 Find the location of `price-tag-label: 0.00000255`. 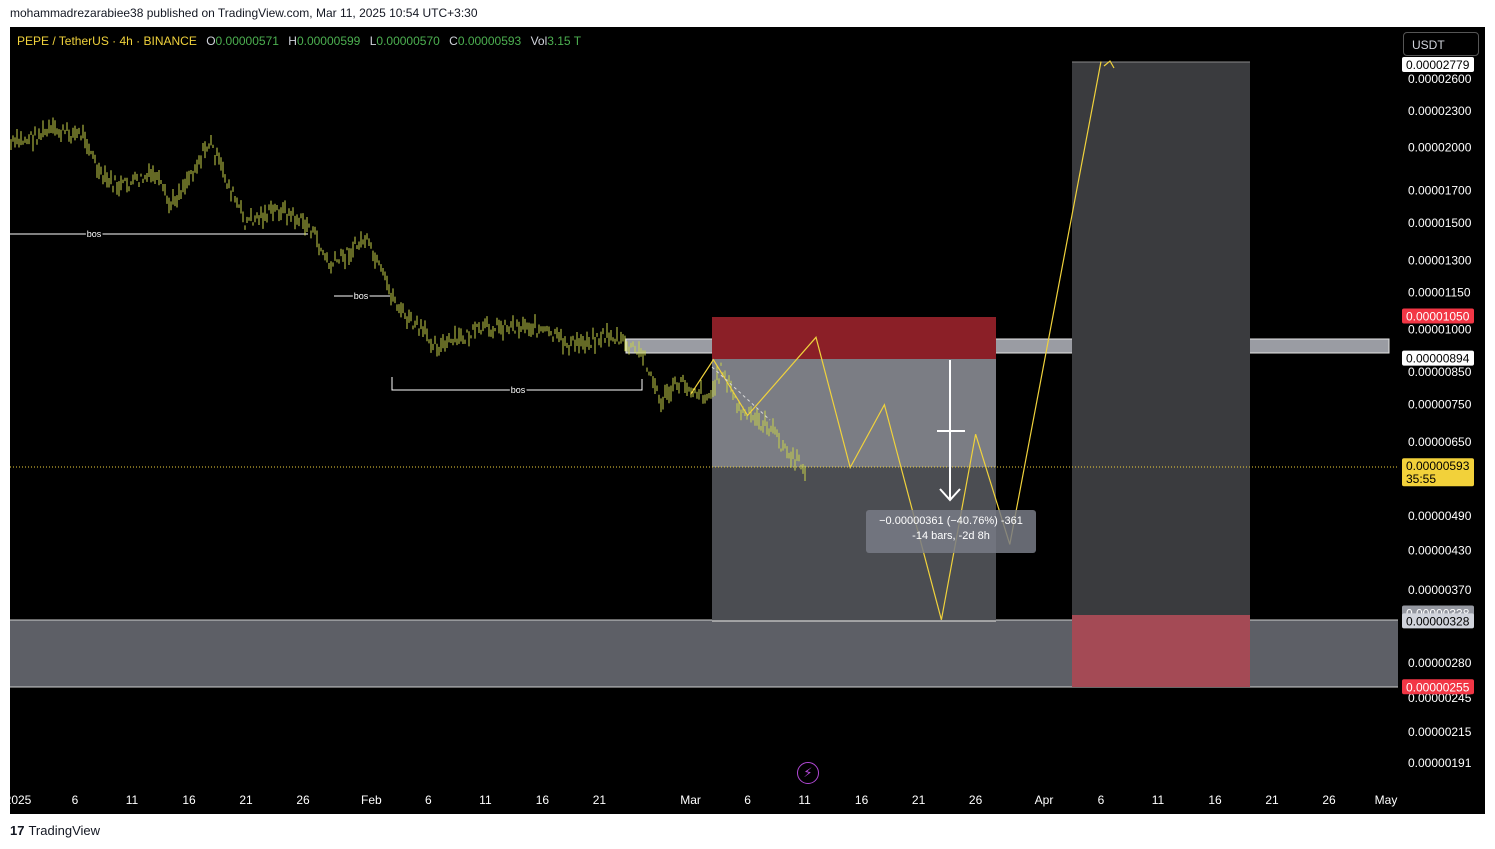

price-tag-label: 0.00000255 is located at coordinates (1438, 687).